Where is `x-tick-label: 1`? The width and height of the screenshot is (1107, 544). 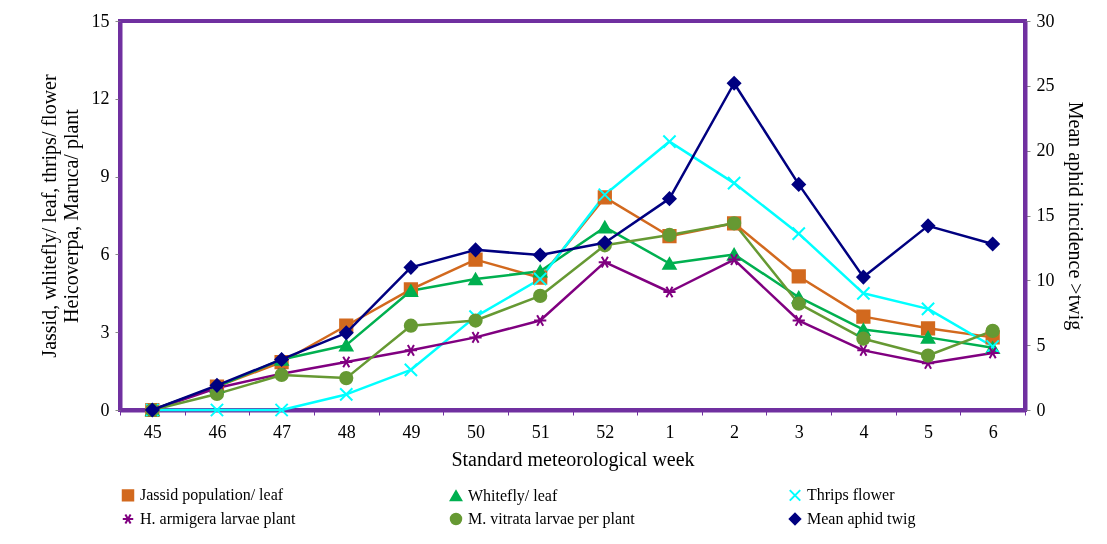
x-tick-label: 1 is located at coordinates (670, 431).